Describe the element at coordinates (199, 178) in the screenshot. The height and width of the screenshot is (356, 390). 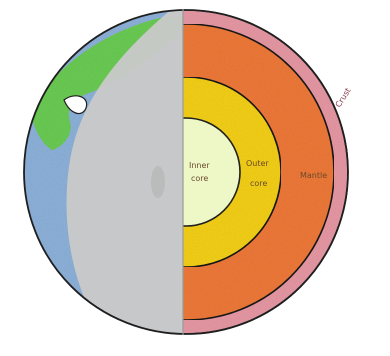
I see `inner-core-label-line2: core` at that location.